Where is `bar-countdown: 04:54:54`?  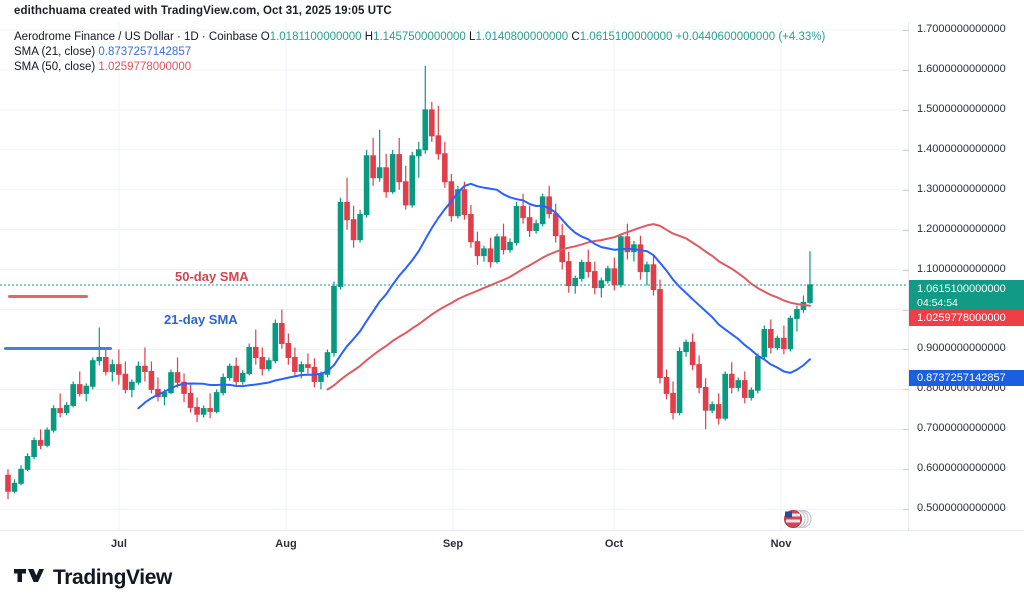
bar-countdown: 04:54:54 is located at coordinates (937, 303).